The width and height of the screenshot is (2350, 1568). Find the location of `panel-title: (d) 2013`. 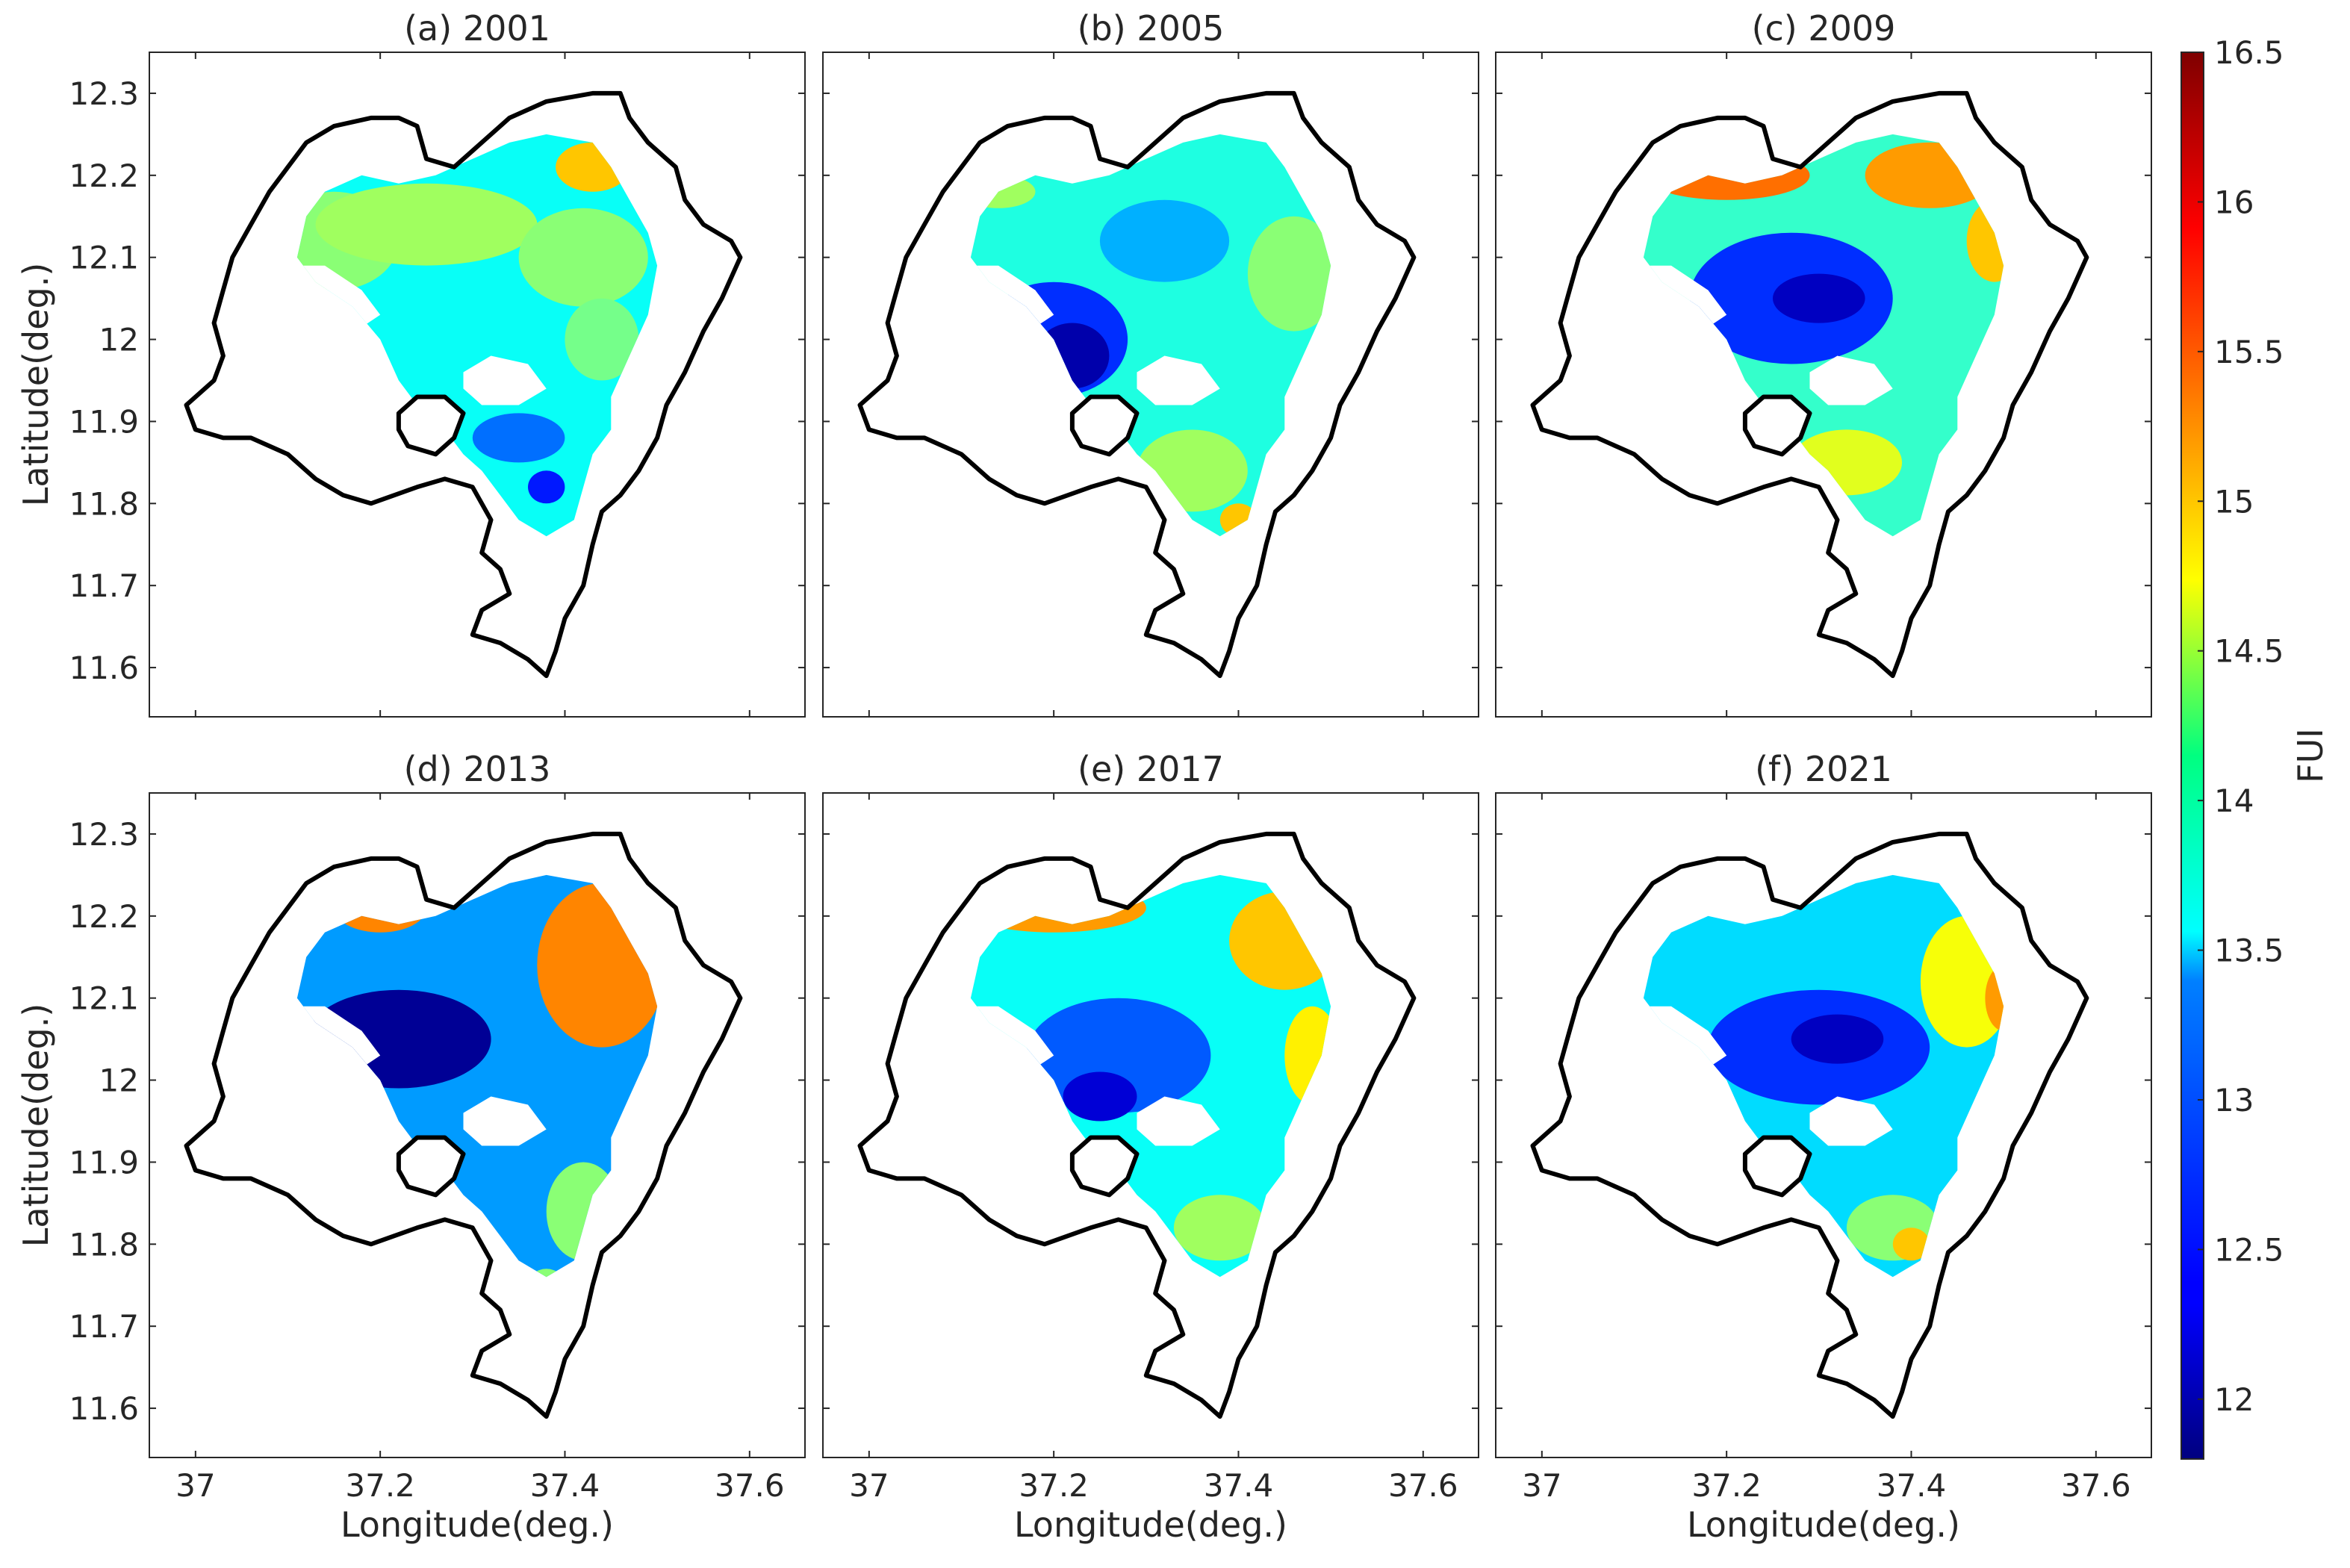

panel-title: (d) 2013 is located at coordinates (477, 769).